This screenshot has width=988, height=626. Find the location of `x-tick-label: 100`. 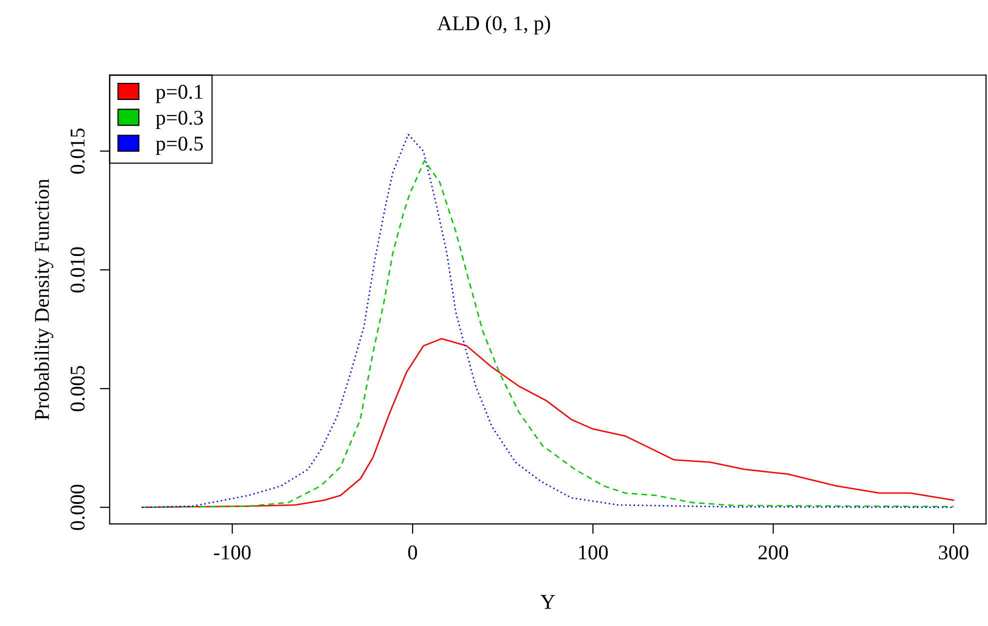

x-tick-label: 100 is located at coordinates (593, 552).